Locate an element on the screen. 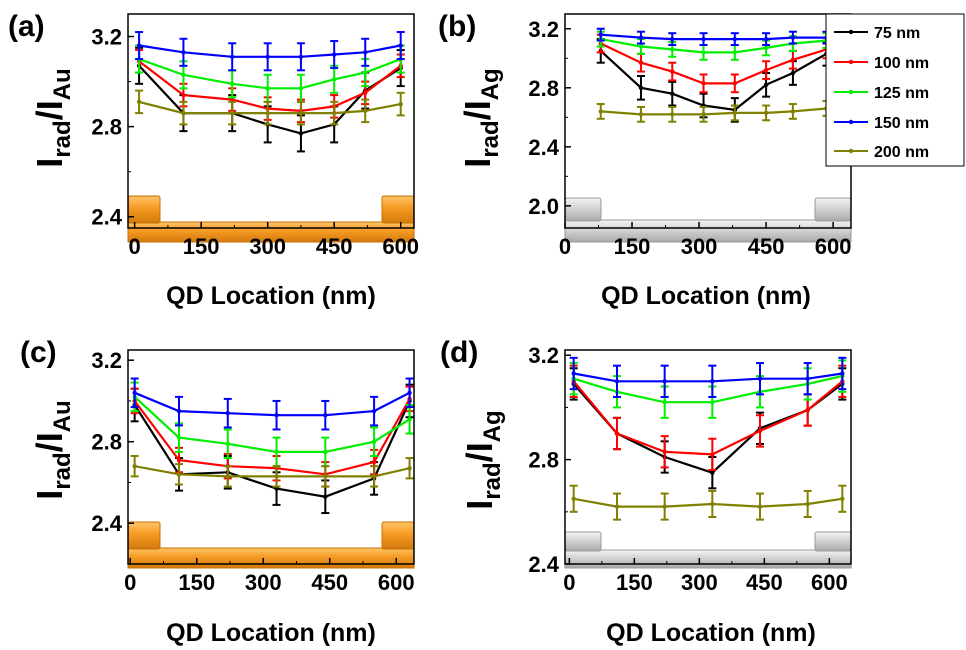 This screenshot has width=966, height=650. plot-area-c is located at coordinates (271, 457).